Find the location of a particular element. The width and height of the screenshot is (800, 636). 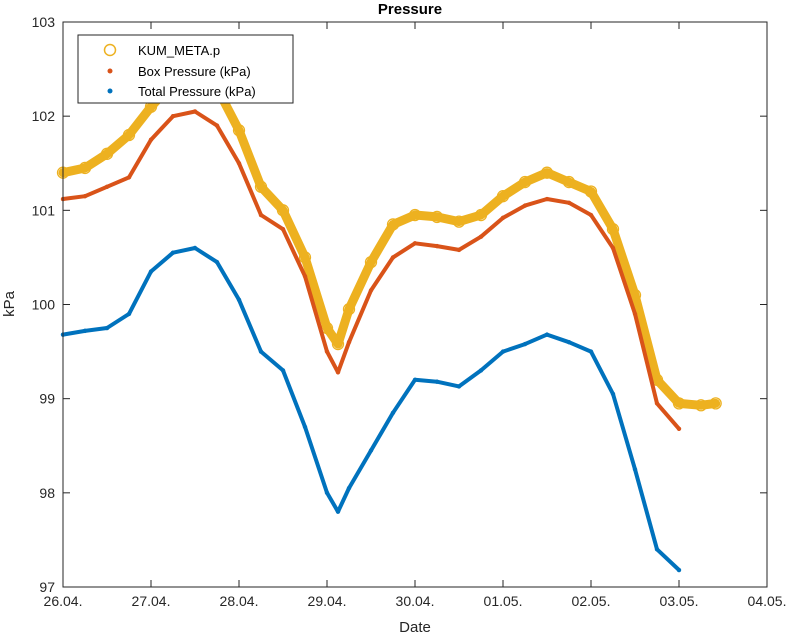

y-tick-label: 102 is located at coordinates (44, 116).